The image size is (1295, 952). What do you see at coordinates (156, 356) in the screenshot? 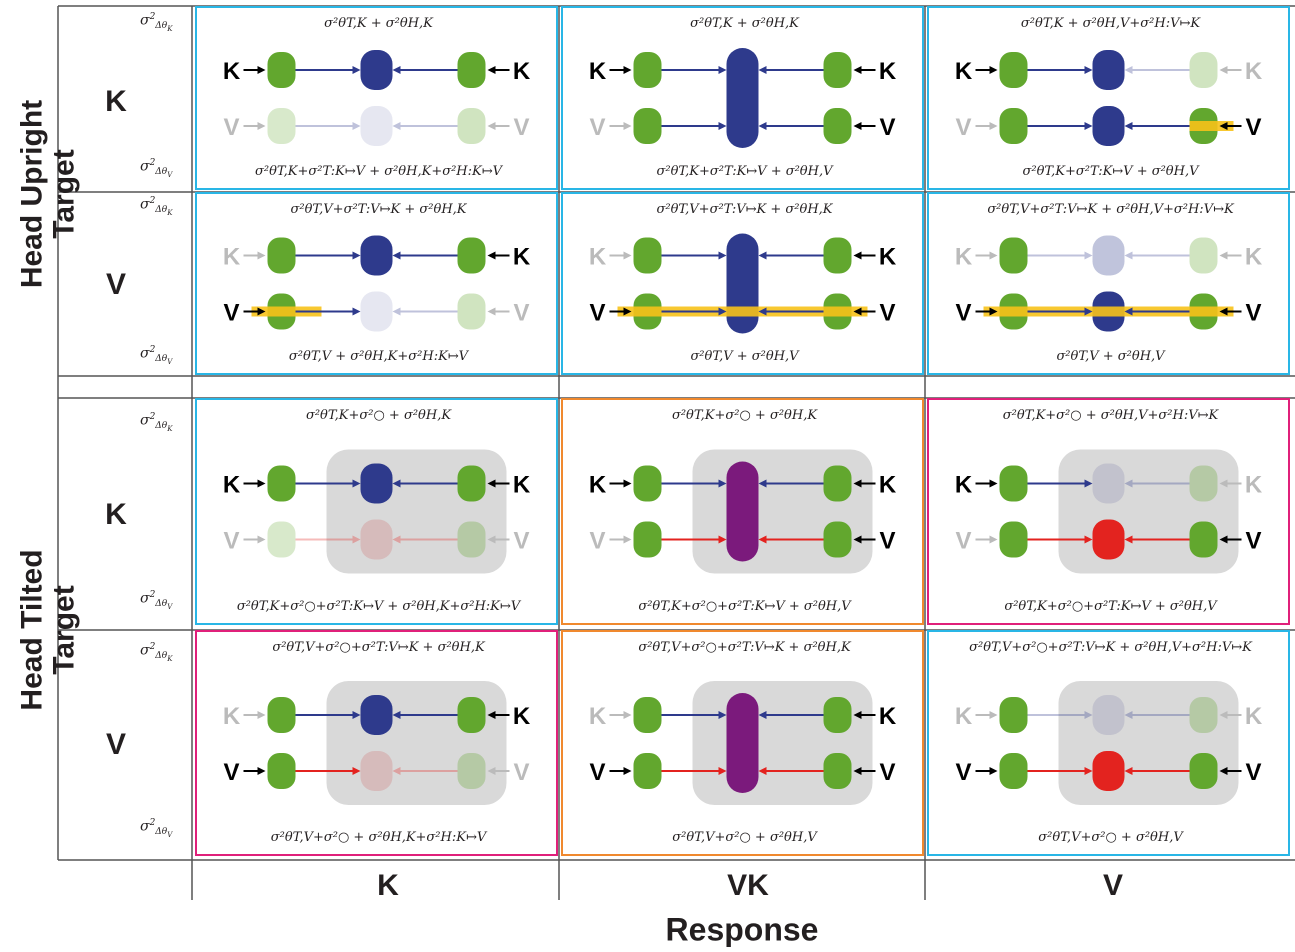
I see `side-sigma-bottom-1: σ2ΔθV` at bounding box center [156, 356].